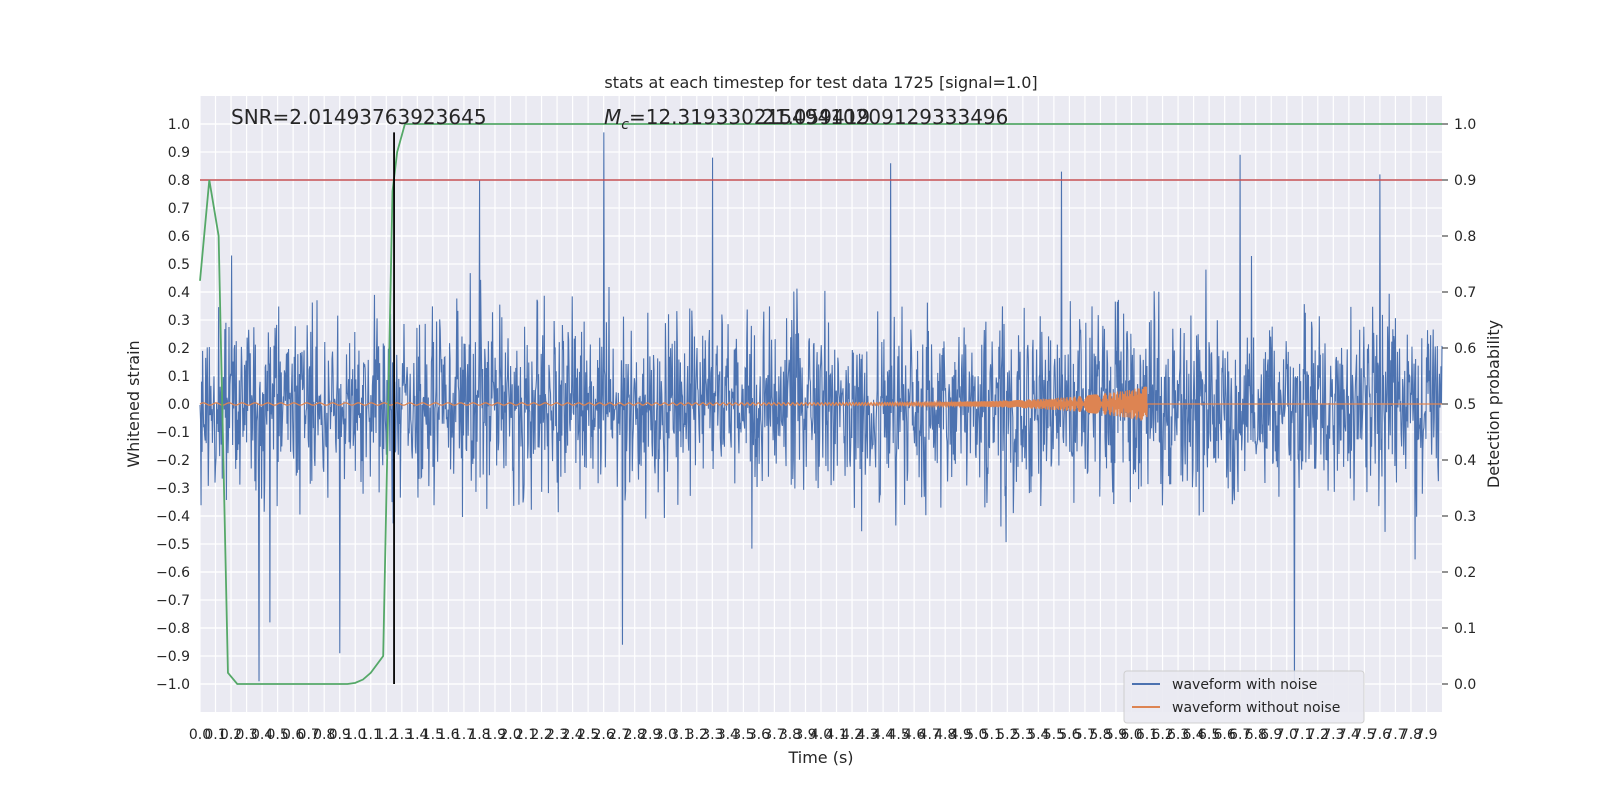  I want to click on x-tick-label: 7.7, so click(1395, 735).